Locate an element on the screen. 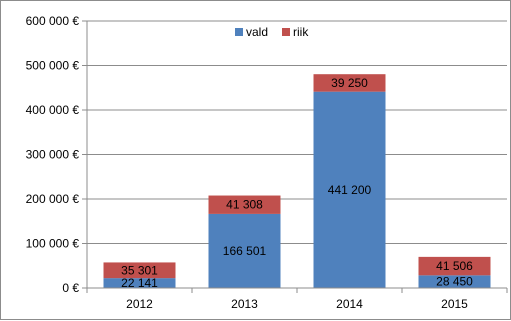 This screenshot has height=321, width=511. x-tick-label: 2013 is located at coordinates (244, 304).